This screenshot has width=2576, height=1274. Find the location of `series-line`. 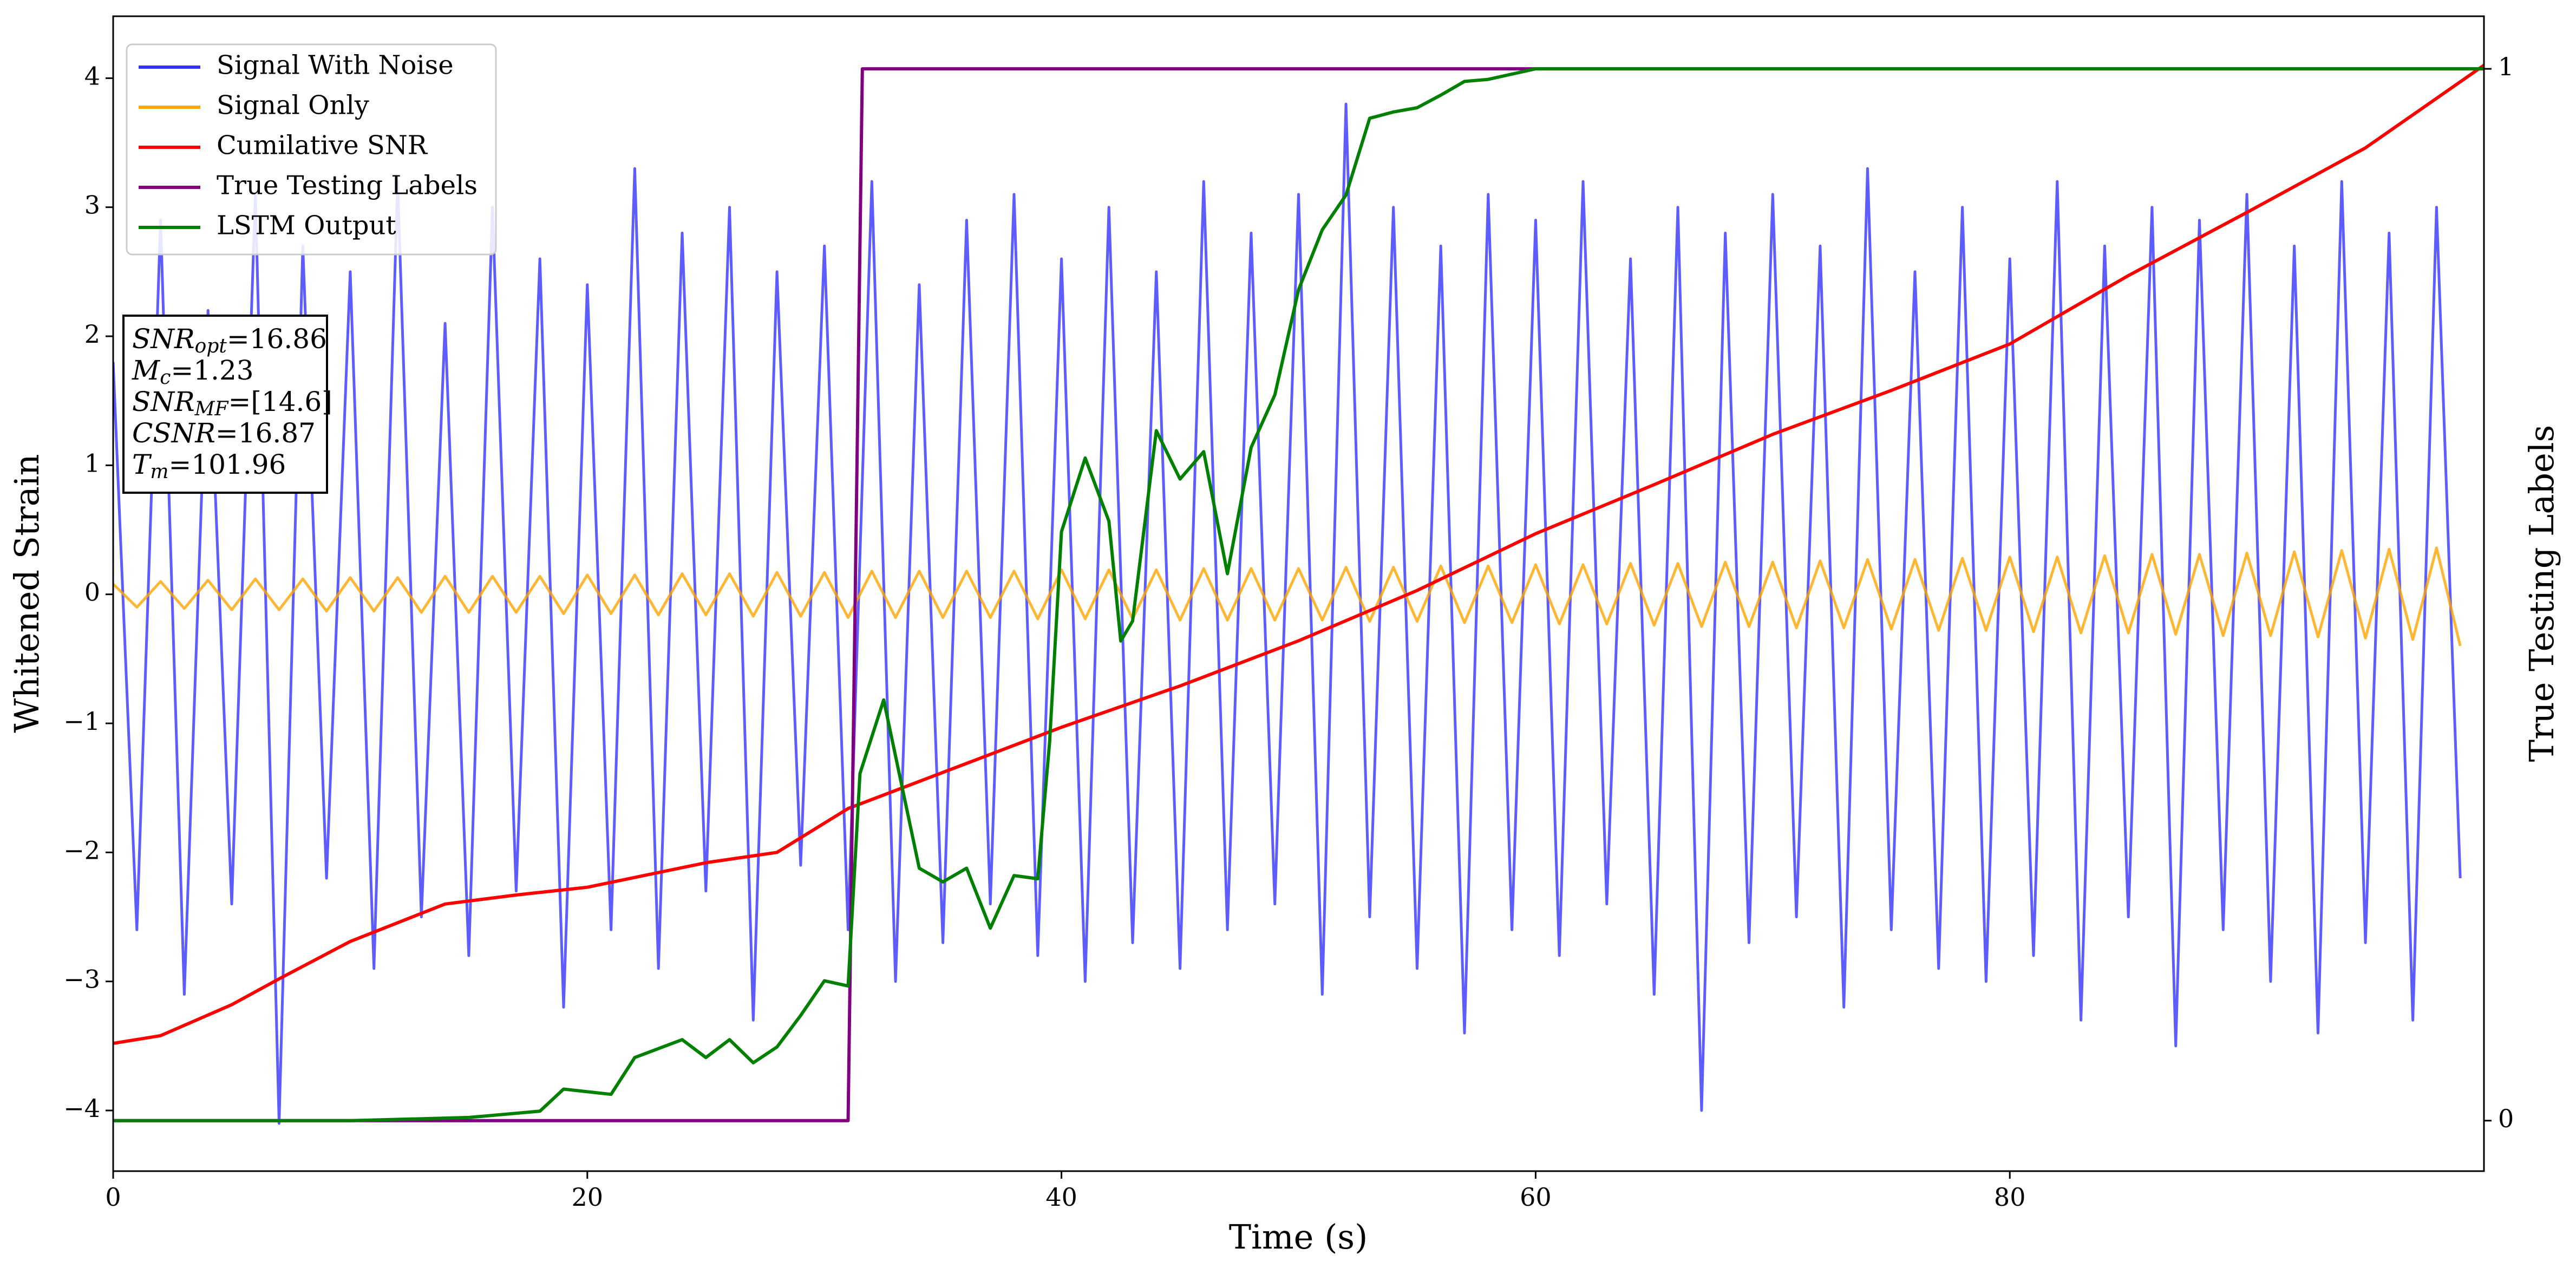

series-line is located at coordinates (1288, 596).